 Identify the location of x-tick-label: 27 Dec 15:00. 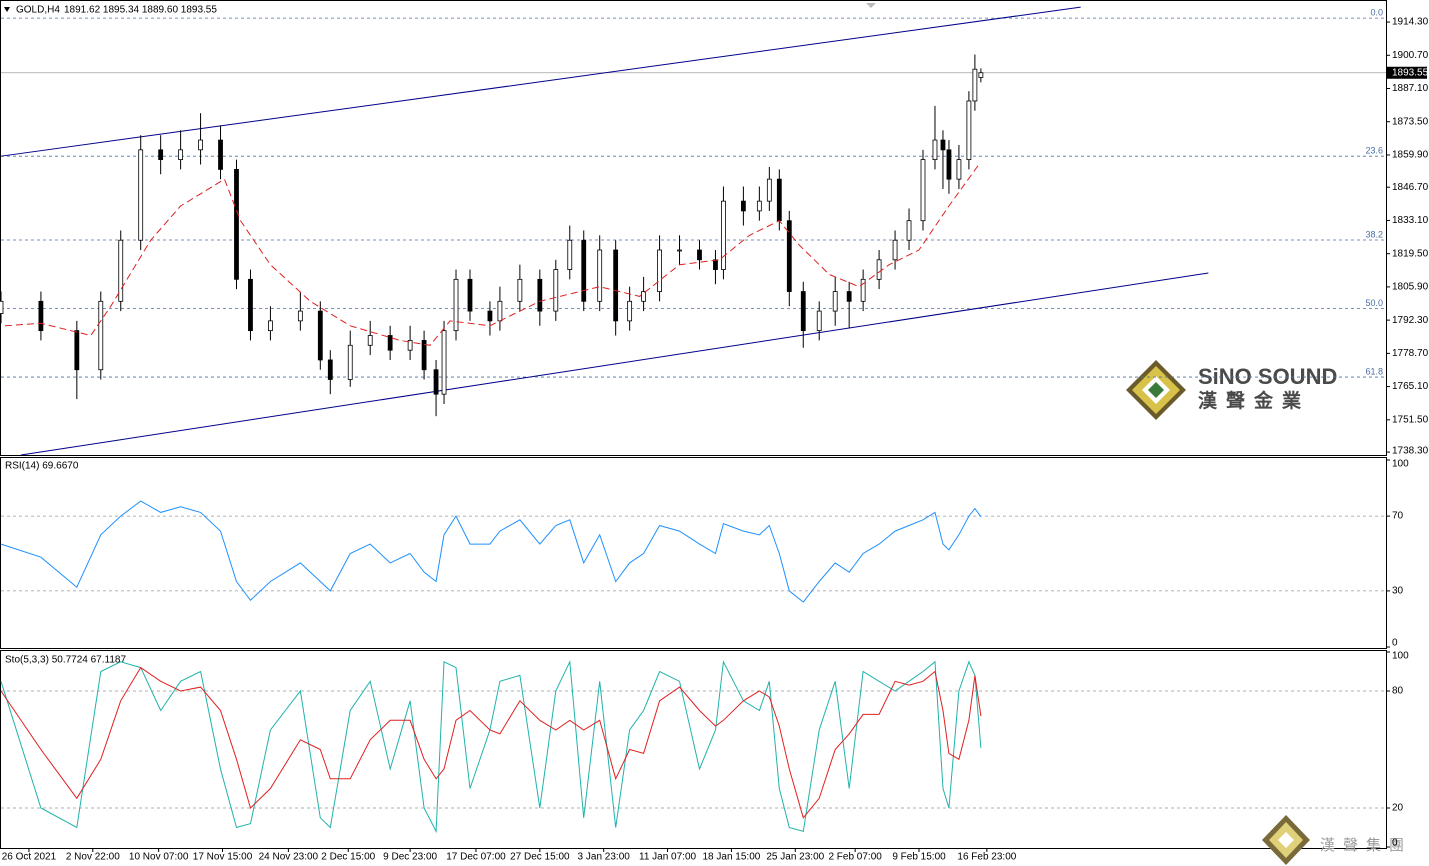
(540, 857).